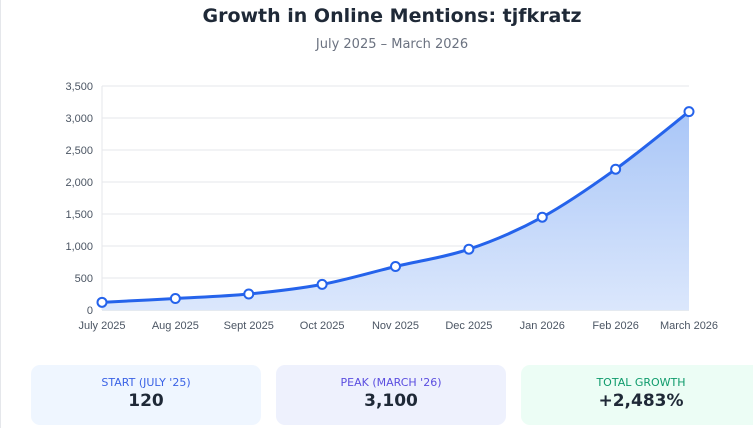  What do you see at coordinates (79, 151) in the screenshot?
I see `y-tick-label: 2,500` at bounding box center [79, 151].